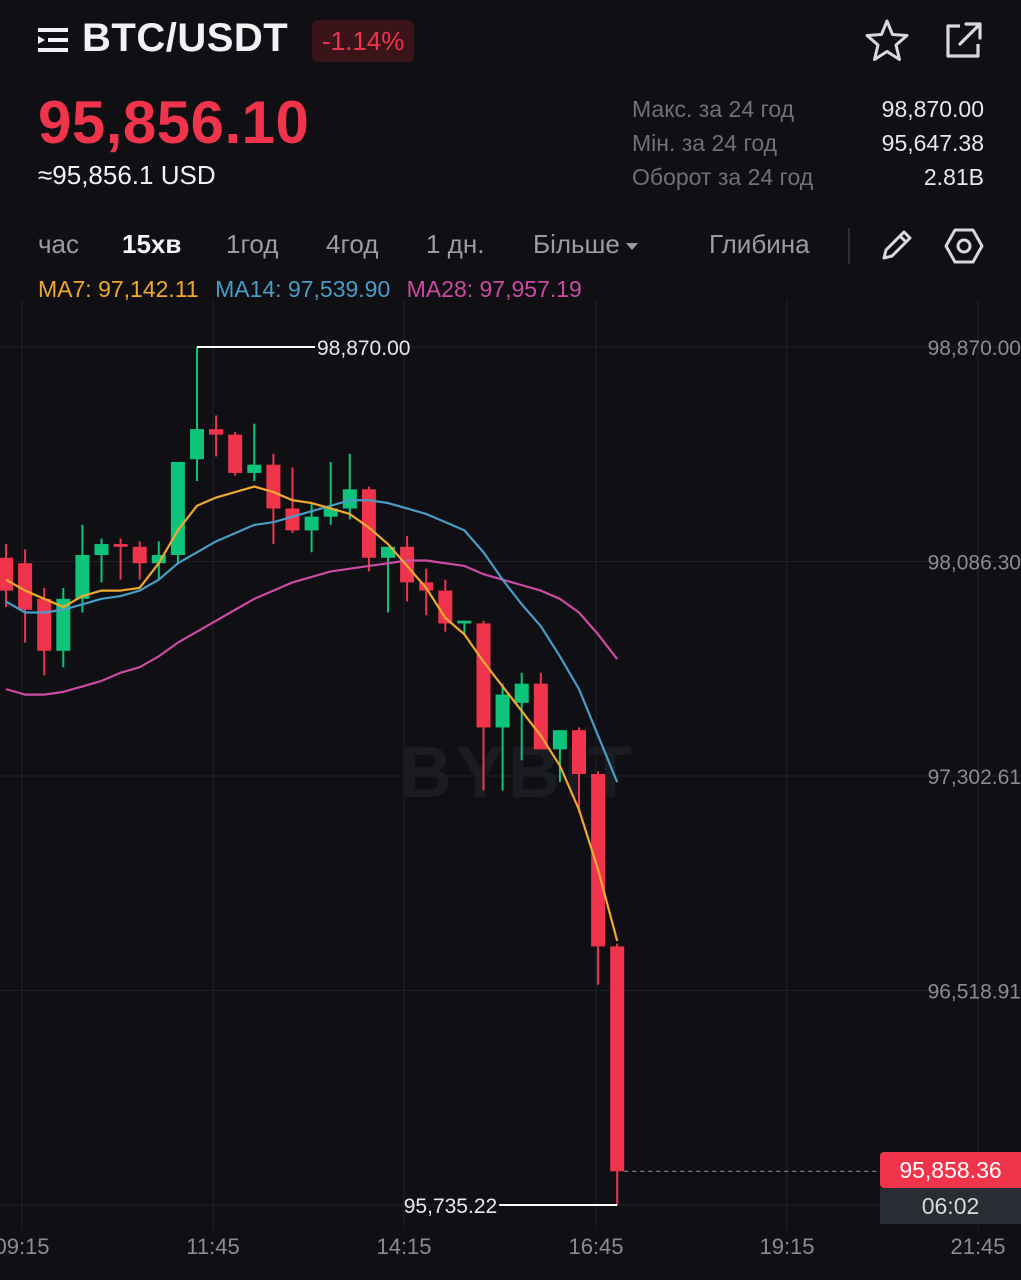 Image resolution: width=1021 pixels, height=1280 pixels. I want to click on x-tick-label: 16:45, so click(595, 1246).